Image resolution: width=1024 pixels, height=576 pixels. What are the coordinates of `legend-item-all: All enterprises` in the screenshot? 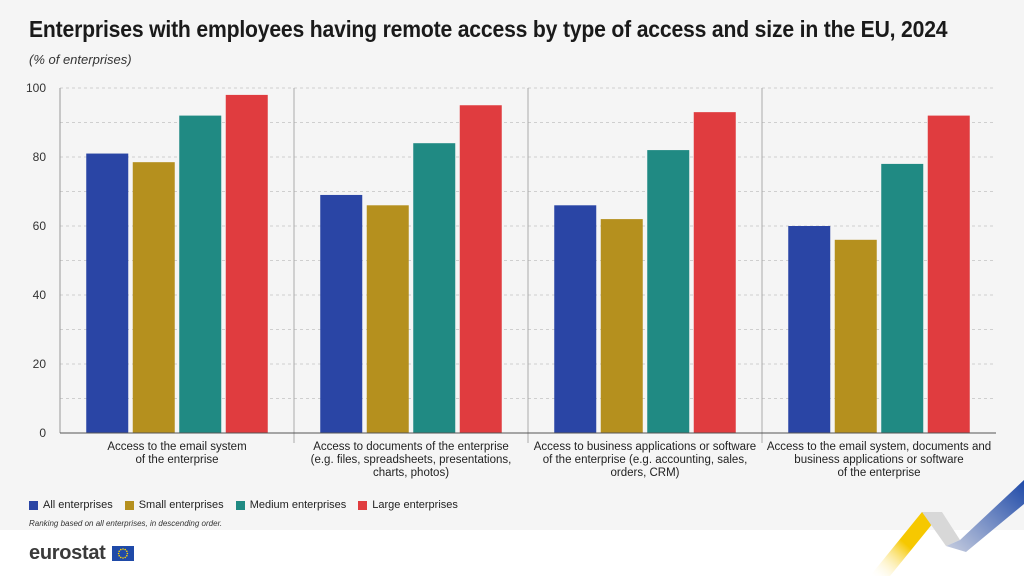 It's located at (71, 505).